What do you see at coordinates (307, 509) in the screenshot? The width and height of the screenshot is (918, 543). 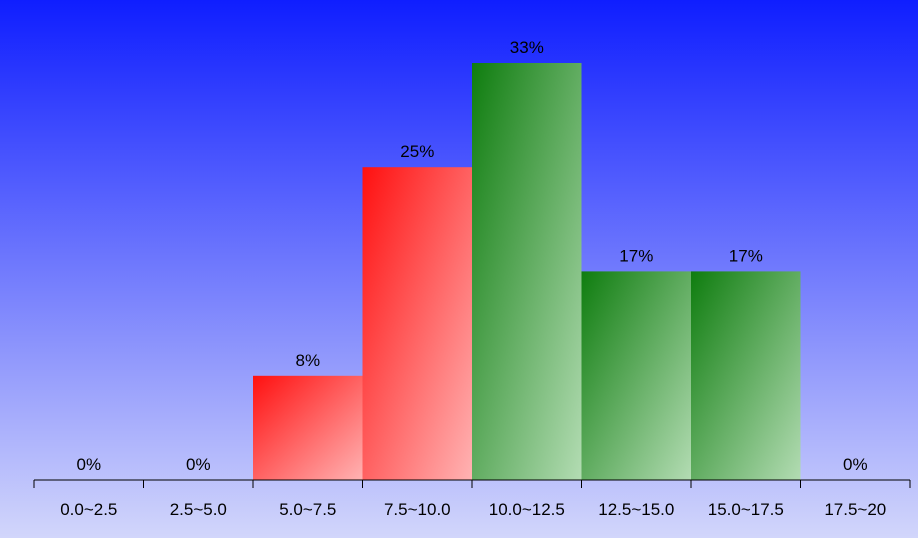 I see `tick-label-2: 5.0~7.5` at bounding box center [307, 509].